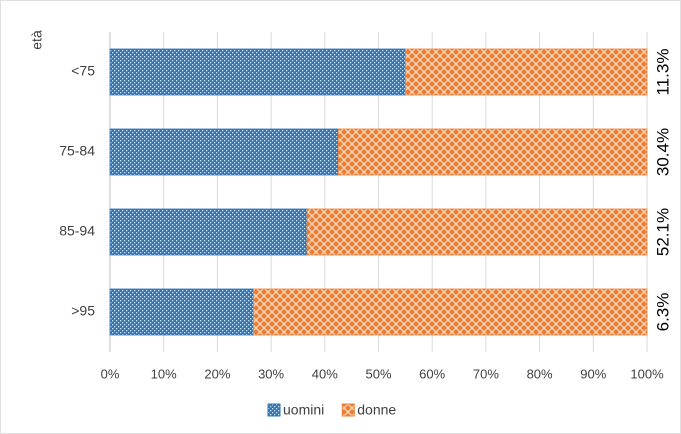 This screenshot has width=681, height=434. What do you see at coordinates (378, 373) in the screenshot?
I see `x-tick-label: 50%` at bounding box center [378, 373].